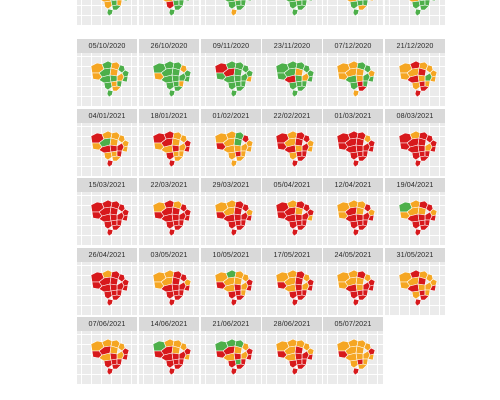  What do you see at coordinates (107, 116) in the screenshot?
I see `panel-date-label: 04/01/2021` at bounding box center [107, 116].